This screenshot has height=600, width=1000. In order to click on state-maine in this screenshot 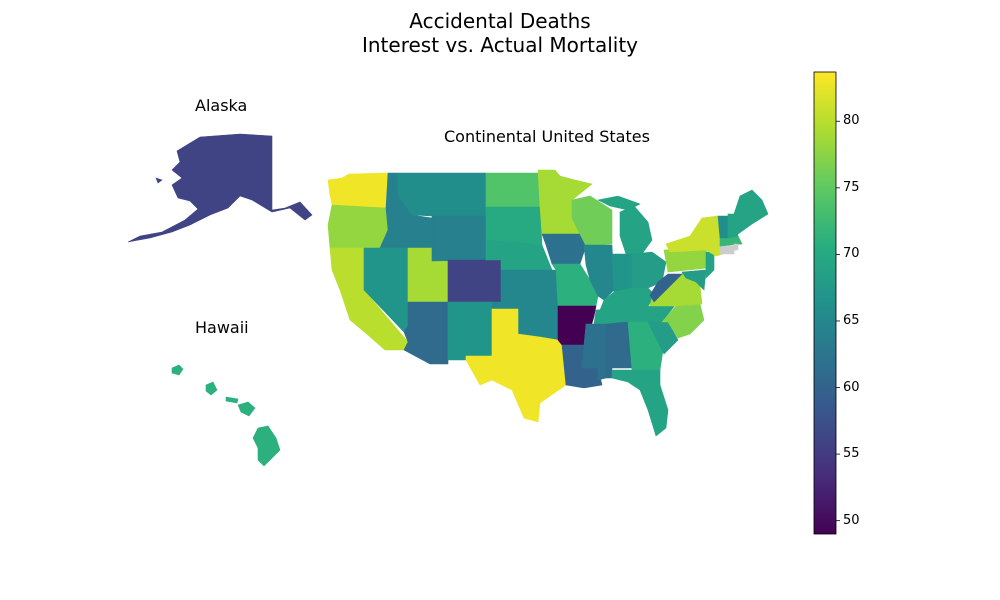, I will do `click(751, 212)`.